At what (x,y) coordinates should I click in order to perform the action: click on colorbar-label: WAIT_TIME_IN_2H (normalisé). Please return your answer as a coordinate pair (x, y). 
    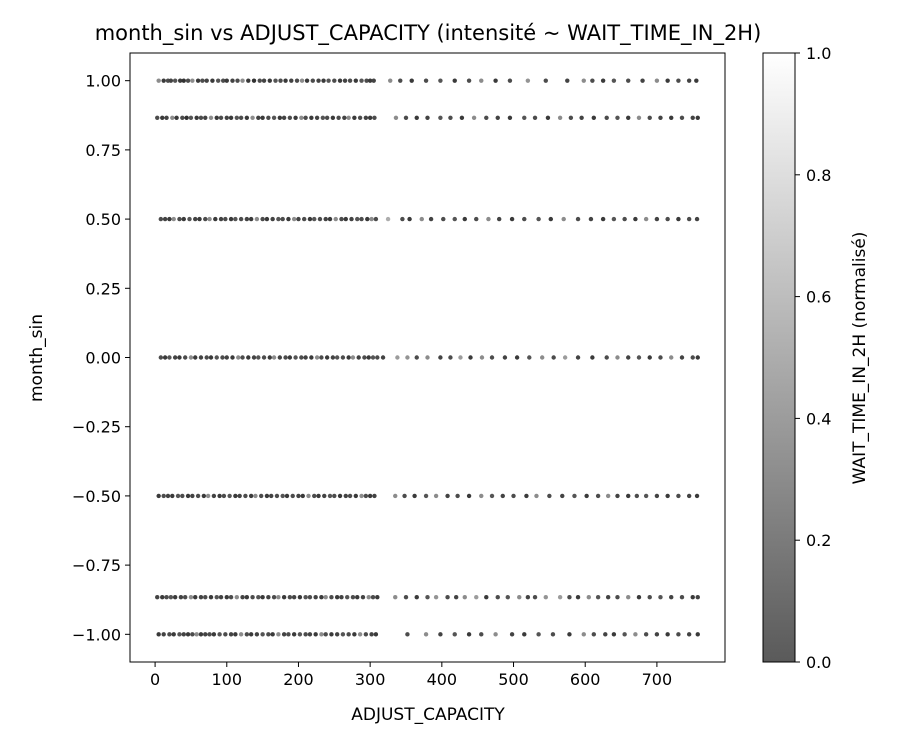
    Looking at the image, I should click on (860, 358).